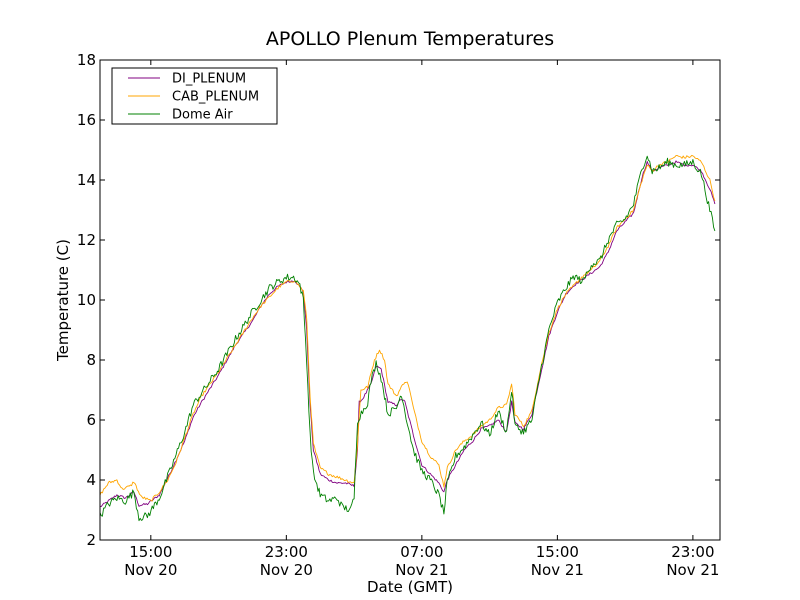 Image resolution: width=800 pixels, height=600 pixels. Describe the element at coordinates (410, 39) in the screenshot. I see `chart-title: APOLLO Plenum Temperatures` at that location.